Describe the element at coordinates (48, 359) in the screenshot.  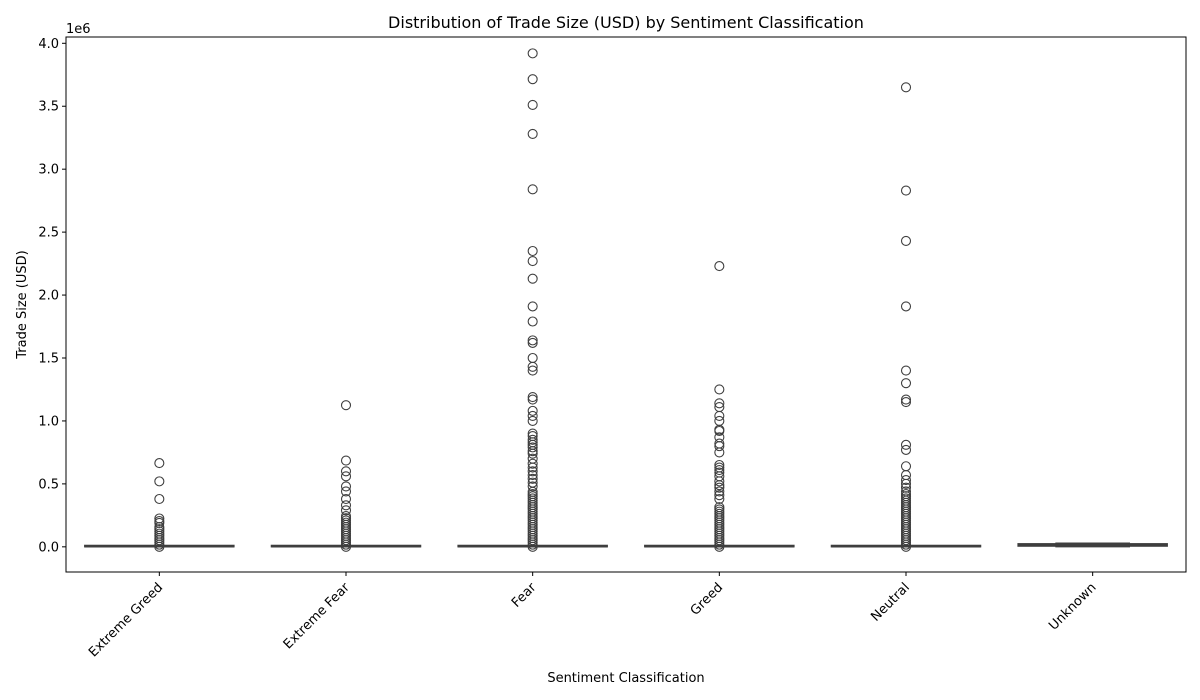
I see `y-tick-label: 1.5` at that location.